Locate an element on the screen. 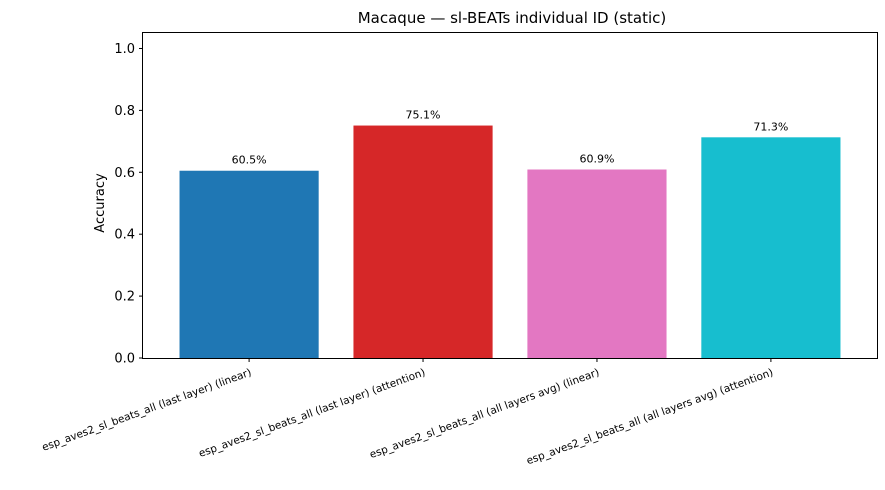  y-tick-label: 1.0 is located at coordinates (124, 49).